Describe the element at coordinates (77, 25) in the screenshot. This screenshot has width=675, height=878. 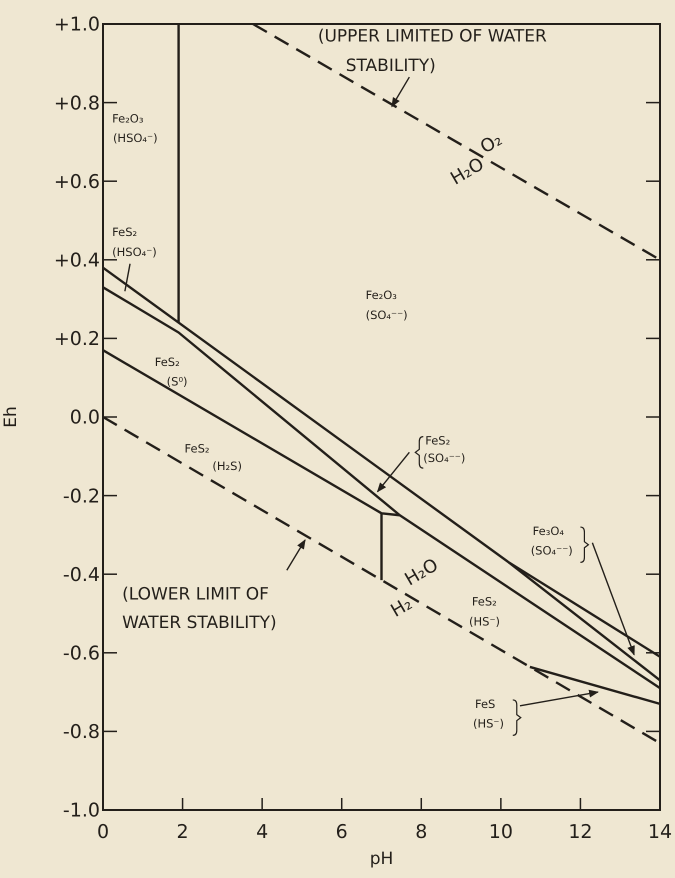
I see `y-tick-label: +1.0` at that location.